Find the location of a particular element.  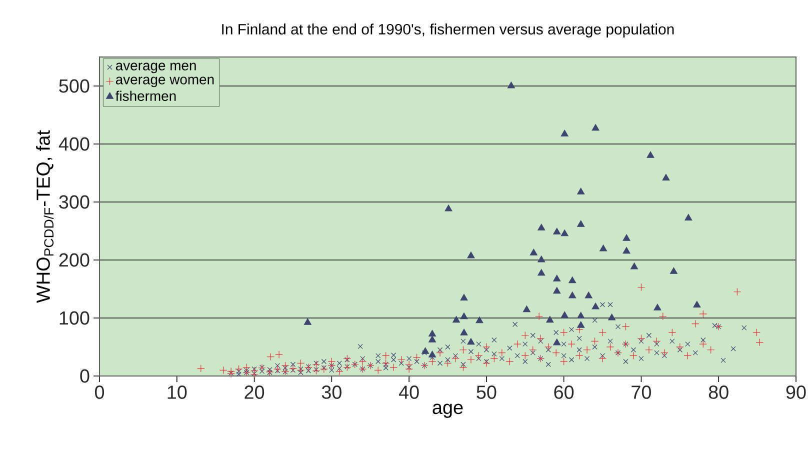

x-tick-label: 80 is located at coordinates (718, 392).